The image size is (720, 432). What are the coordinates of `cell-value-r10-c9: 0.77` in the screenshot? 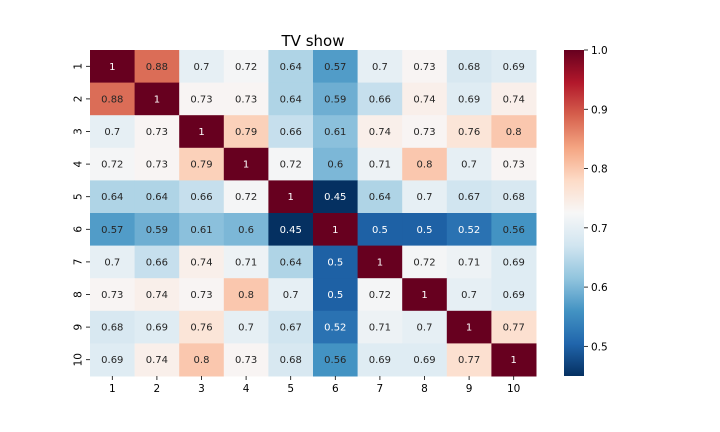 It's located at (469, 360).